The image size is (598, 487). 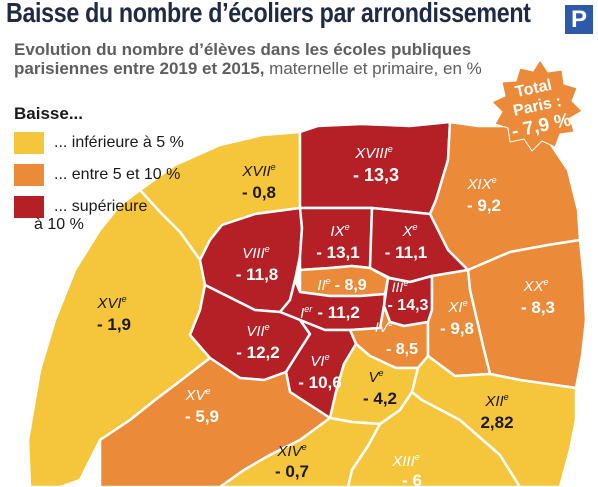 I want to click on badge-burst, so click(x=537, y=105).